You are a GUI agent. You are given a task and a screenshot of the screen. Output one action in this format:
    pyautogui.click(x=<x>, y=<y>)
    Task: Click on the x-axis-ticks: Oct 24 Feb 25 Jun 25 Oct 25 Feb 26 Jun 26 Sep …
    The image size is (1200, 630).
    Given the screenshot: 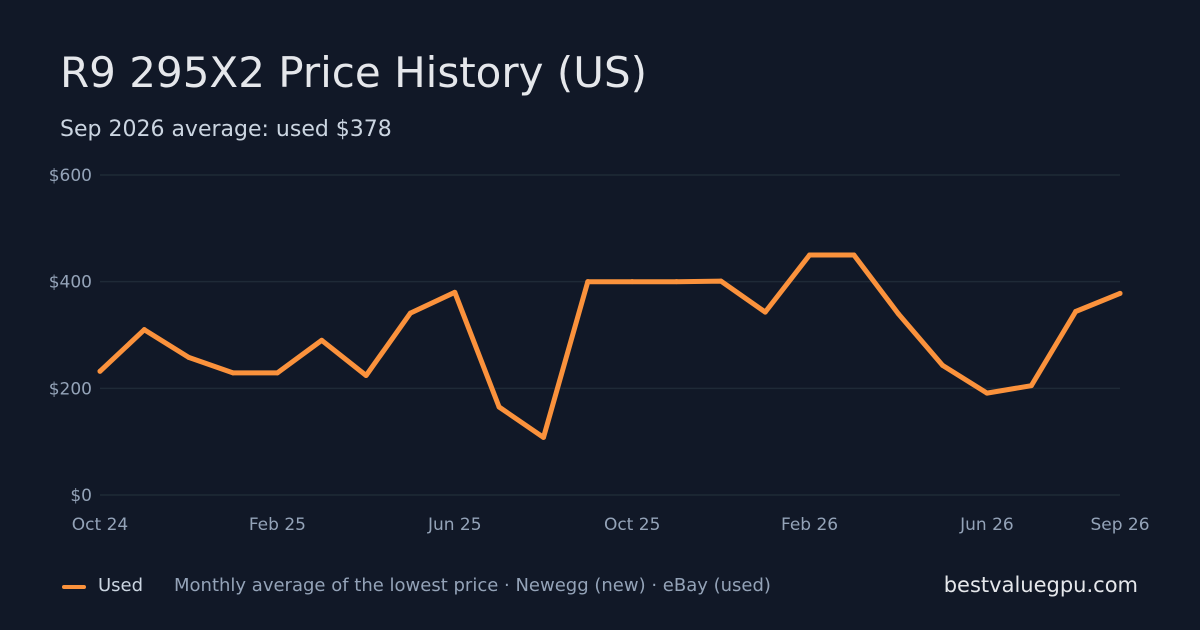 What is the action you would take?
    pyautogui.click(x=611, y=525)
    